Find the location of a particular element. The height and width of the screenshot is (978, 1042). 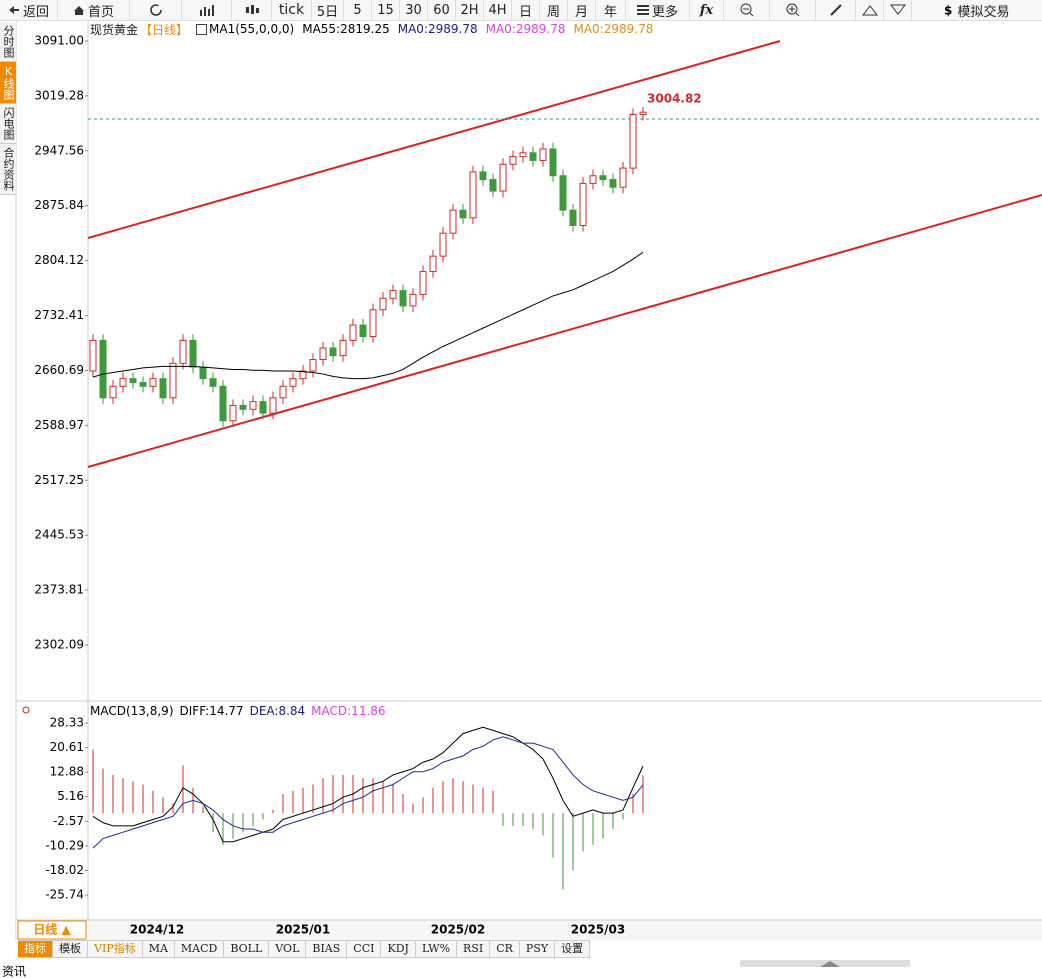

indicator-tab: CCI is located at coordinates (364, 949).